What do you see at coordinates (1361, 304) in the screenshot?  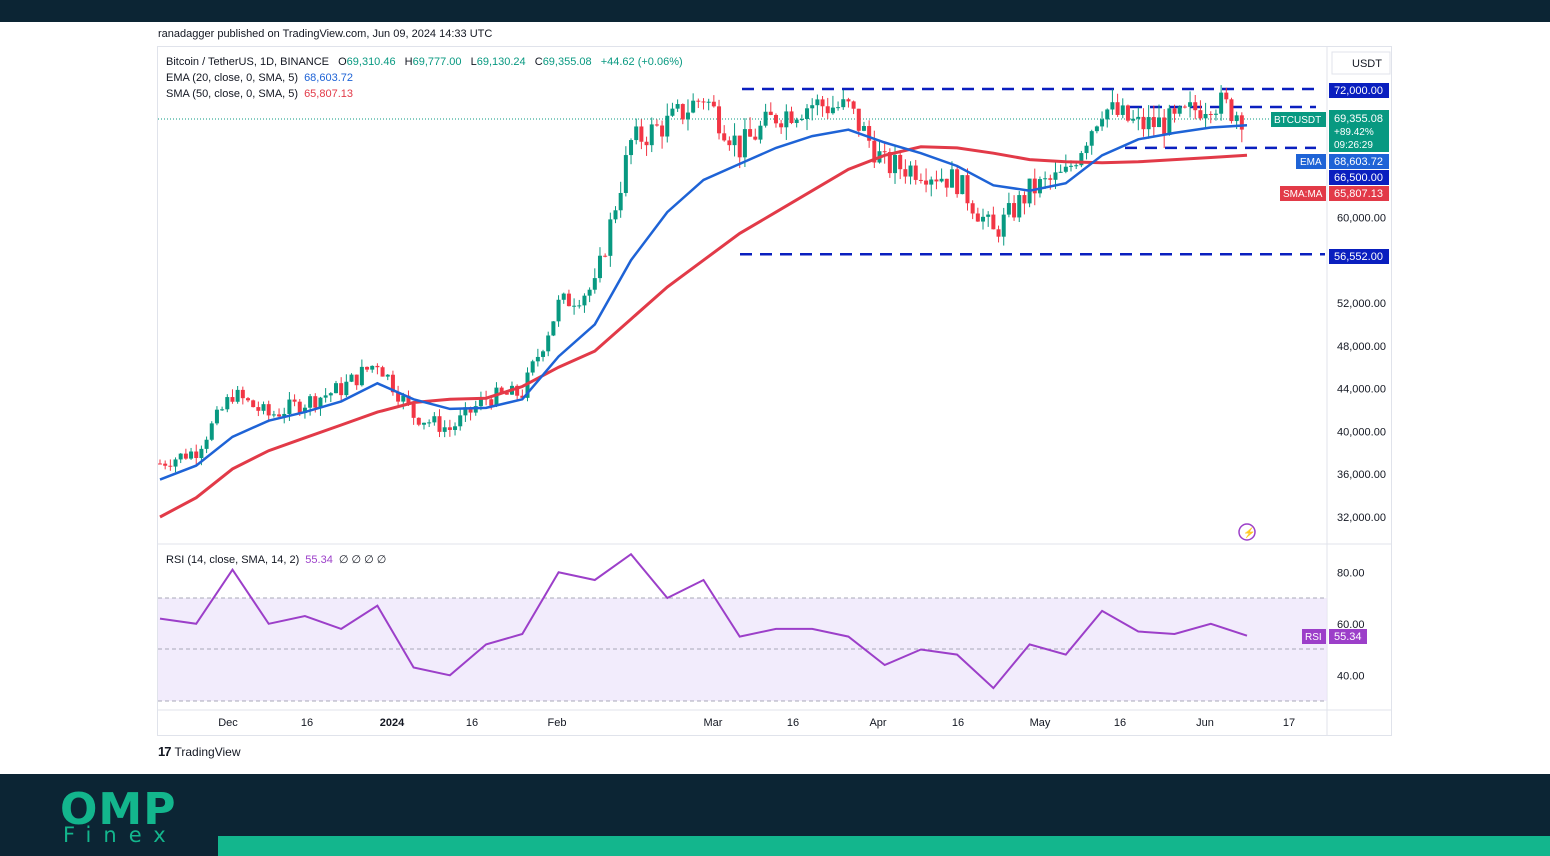 I see `price-tick-label: 52,000.00` at bounding box center [1361, 304].